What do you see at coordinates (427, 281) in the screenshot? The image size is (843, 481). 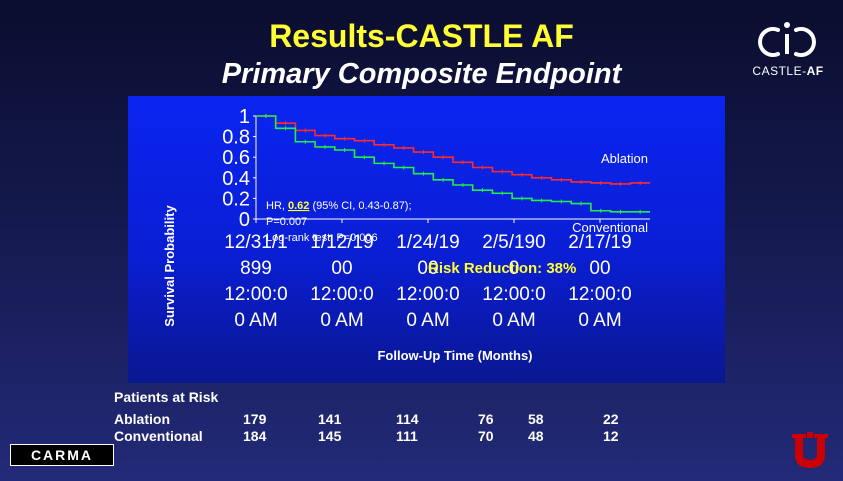 I see `x-tick-label: 1/24/19 00 12:00:0 0 AM` at bounding box center [427, 281].